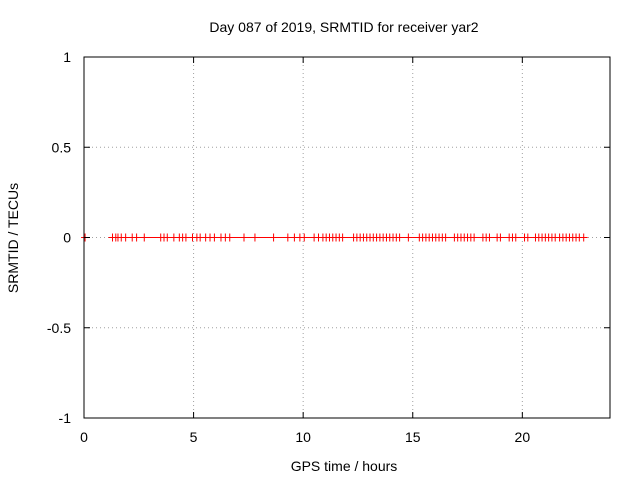  I want to click on x-axis-label: GPS time / hours, so click(344, 466).